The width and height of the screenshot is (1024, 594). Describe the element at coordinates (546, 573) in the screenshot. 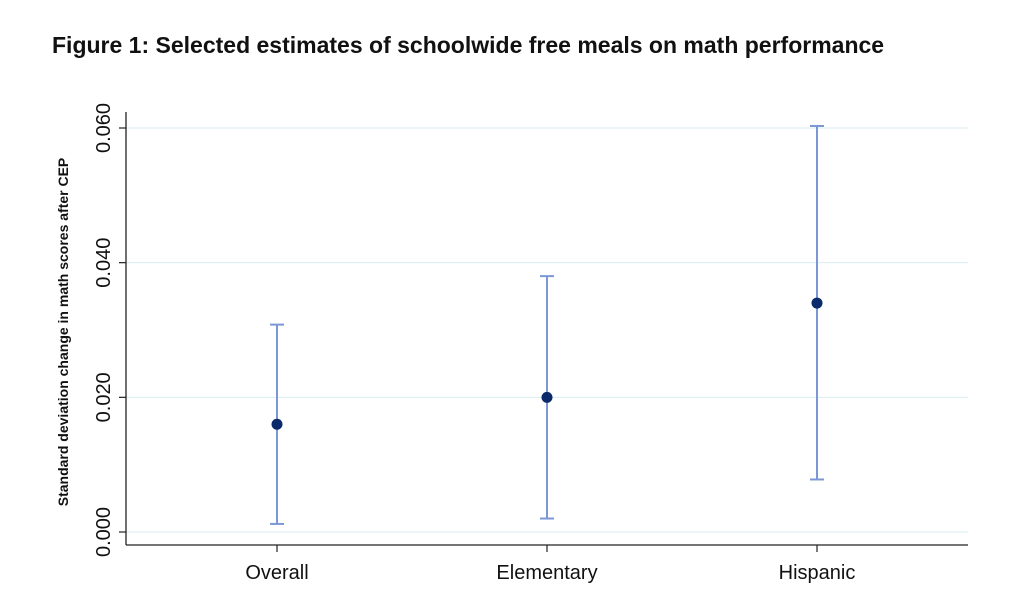

I see `x-tick-label: Elementary` at that location.